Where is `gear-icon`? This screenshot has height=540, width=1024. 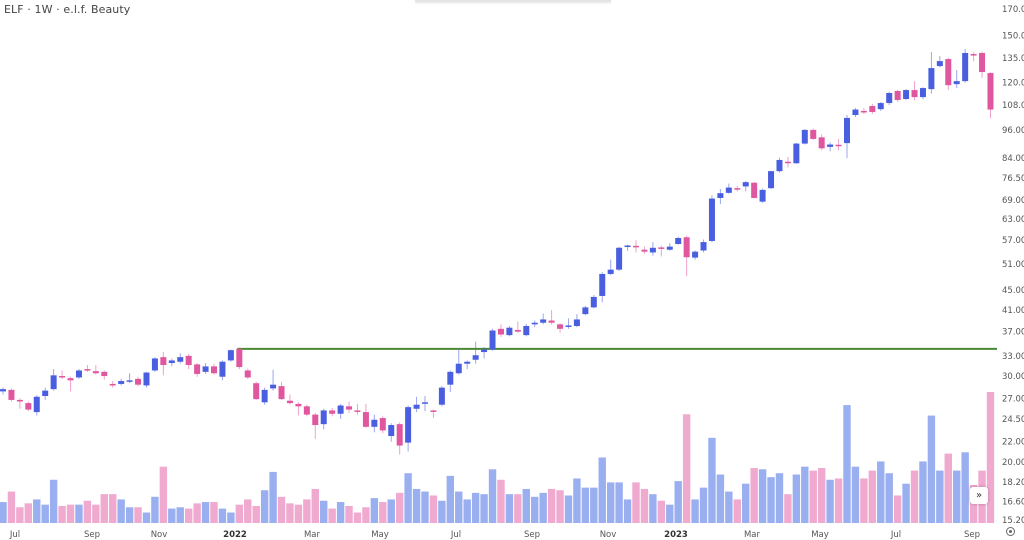
gear-icon is located at coordinates (1010, 531).